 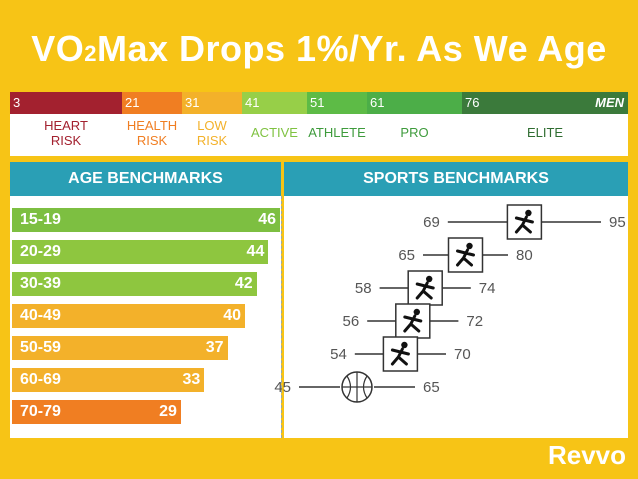 What do you see at coordinates (212, 133) in the screenshot?
I see `scale-zone-label: LOW RISK` at bounding box center [212, 133].